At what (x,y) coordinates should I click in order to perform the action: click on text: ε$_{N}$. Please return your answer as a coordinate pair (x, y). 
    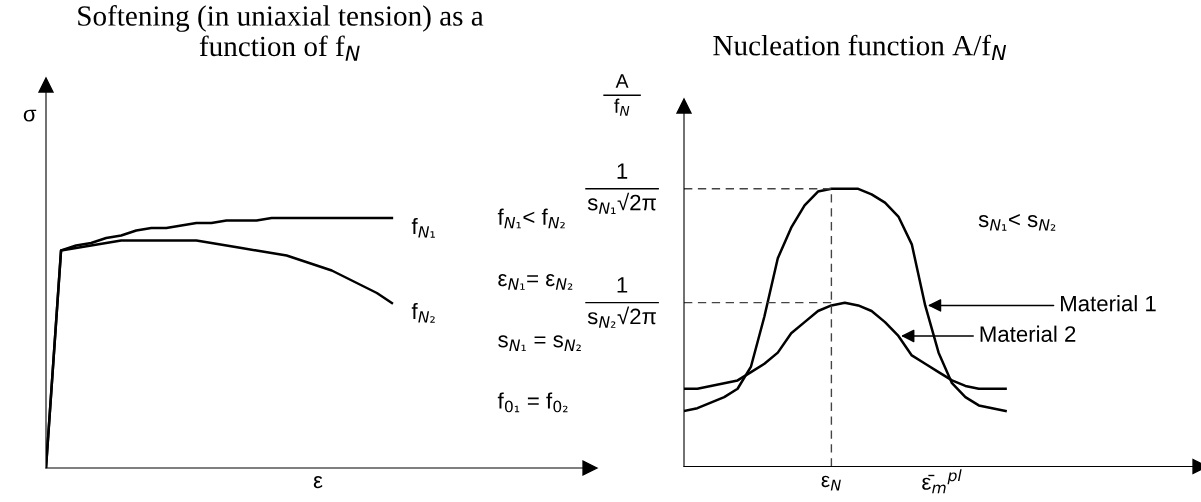
    Looking at the image, I should click on (831, 483).